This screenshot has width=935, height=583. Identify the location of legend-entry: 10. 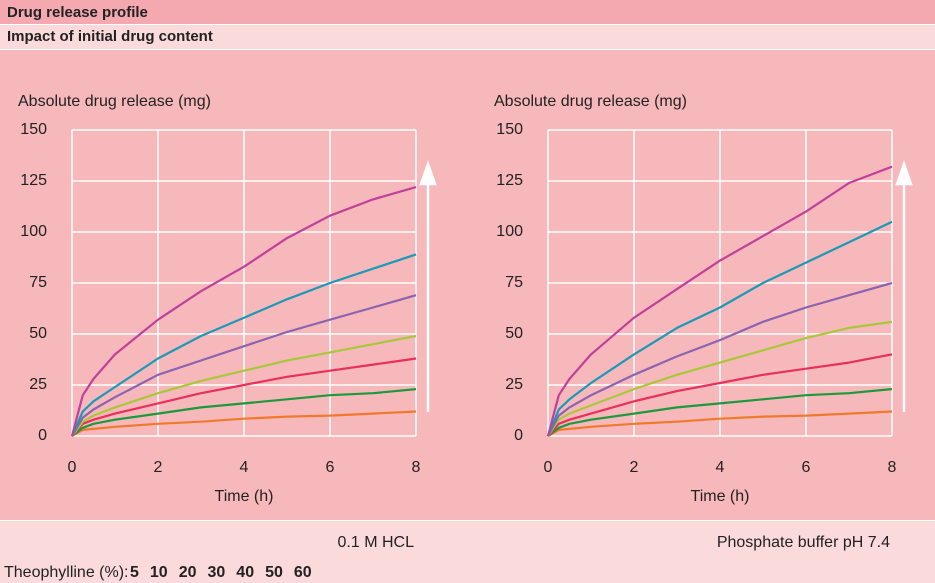
(159, 572).